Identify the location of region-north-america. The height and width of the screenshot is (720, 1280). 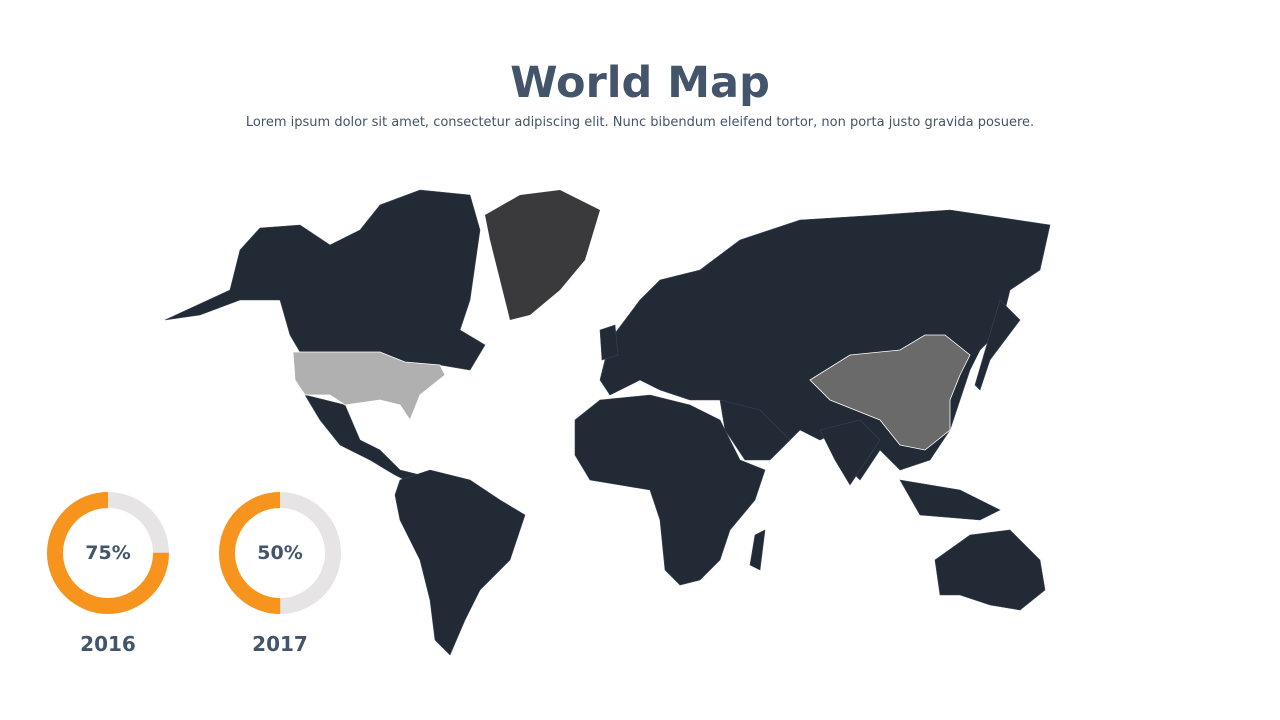
(325, 285).